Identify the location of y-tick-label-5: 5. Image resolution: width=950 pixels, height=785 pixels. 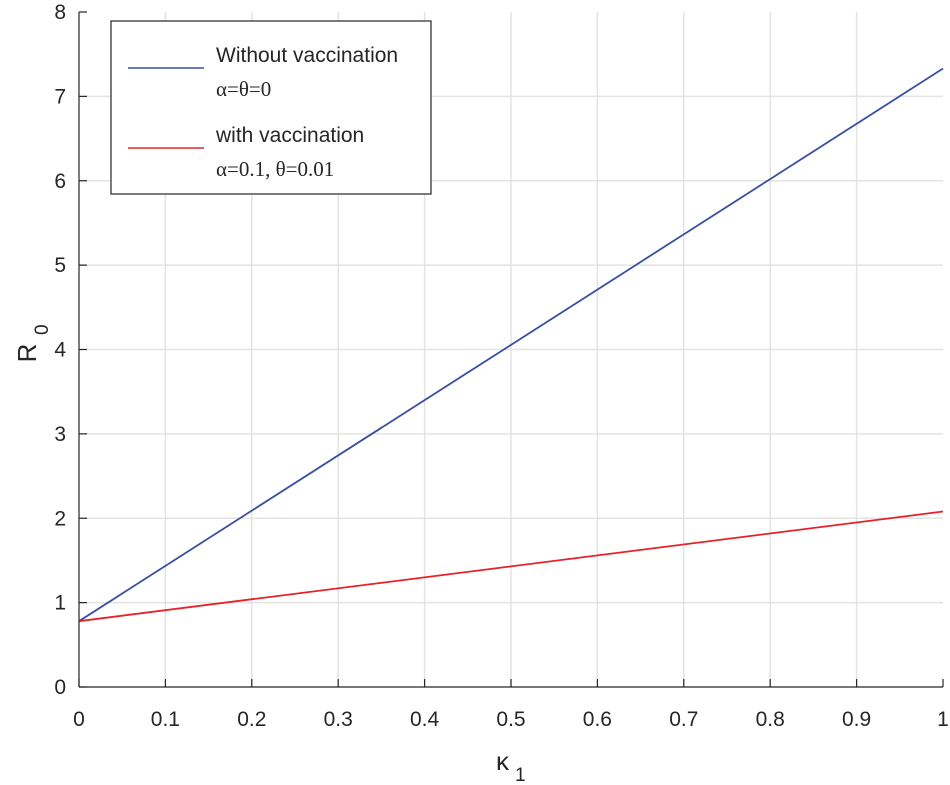
(60, 265).